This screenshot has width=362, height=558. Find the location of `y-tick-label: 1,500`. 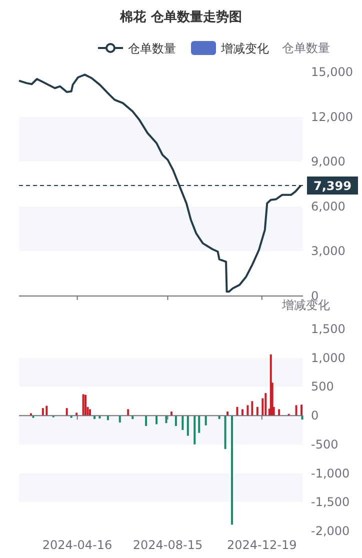

y-tick-label: 1,500 is located at coordinates (328, 329).